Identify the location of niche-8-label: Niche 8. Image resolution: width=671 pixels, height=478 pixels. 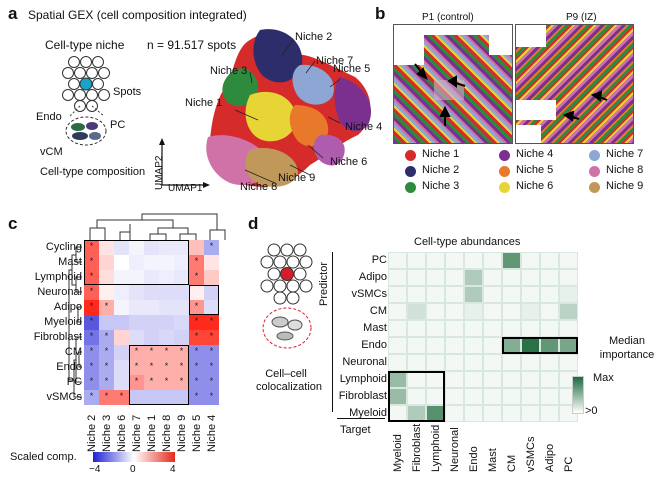
(259, 187).